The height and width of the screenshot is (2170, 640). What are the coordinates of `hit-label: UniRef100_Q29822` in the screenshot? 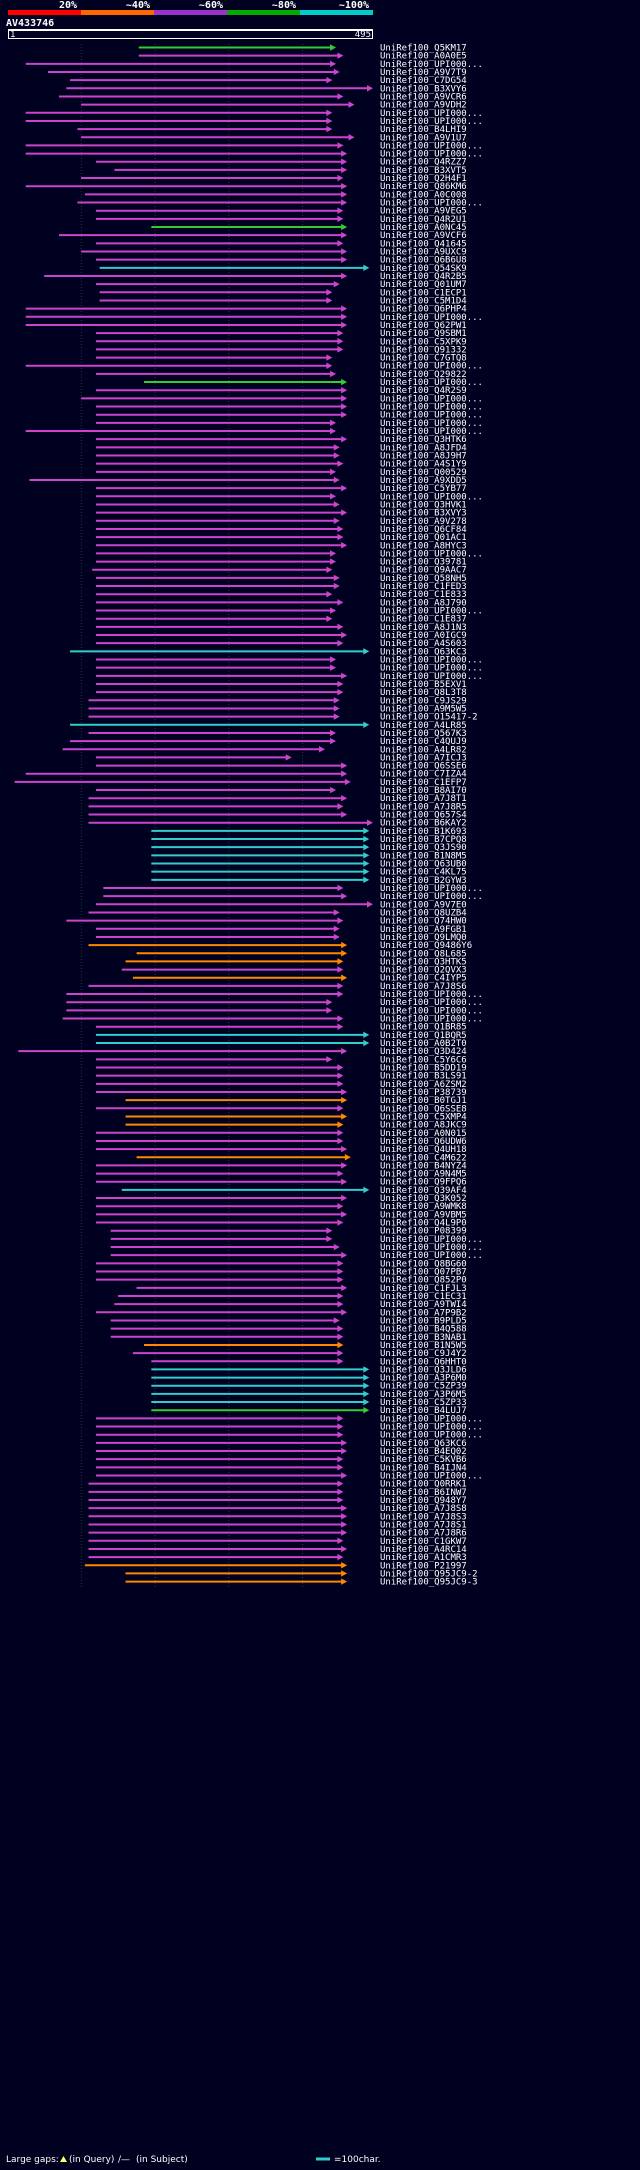 It's located at (423, 375).